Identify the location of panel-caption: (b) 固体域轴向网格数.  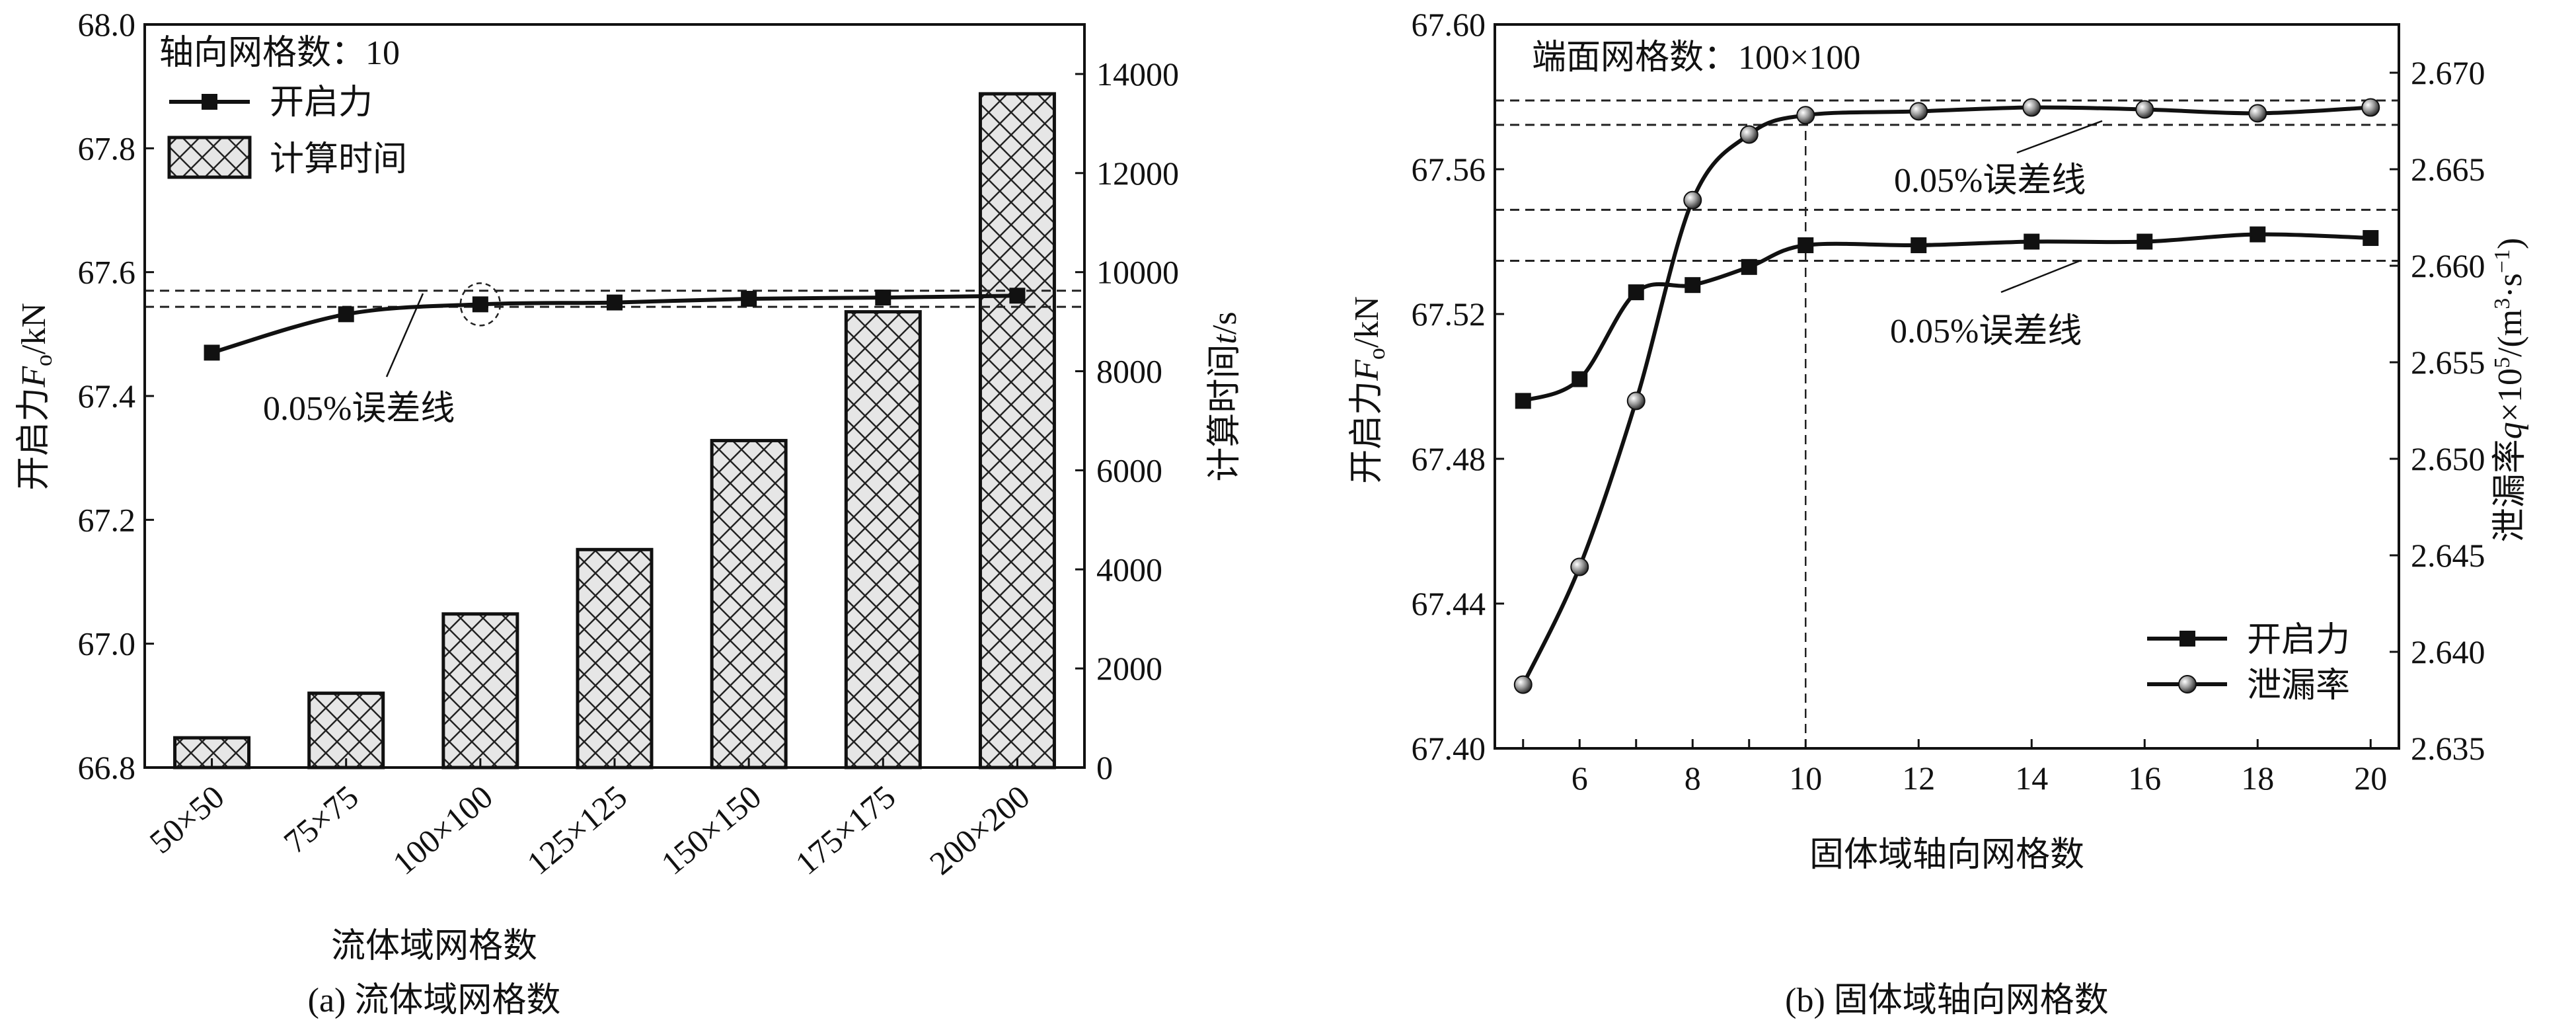
(1947, 1001).